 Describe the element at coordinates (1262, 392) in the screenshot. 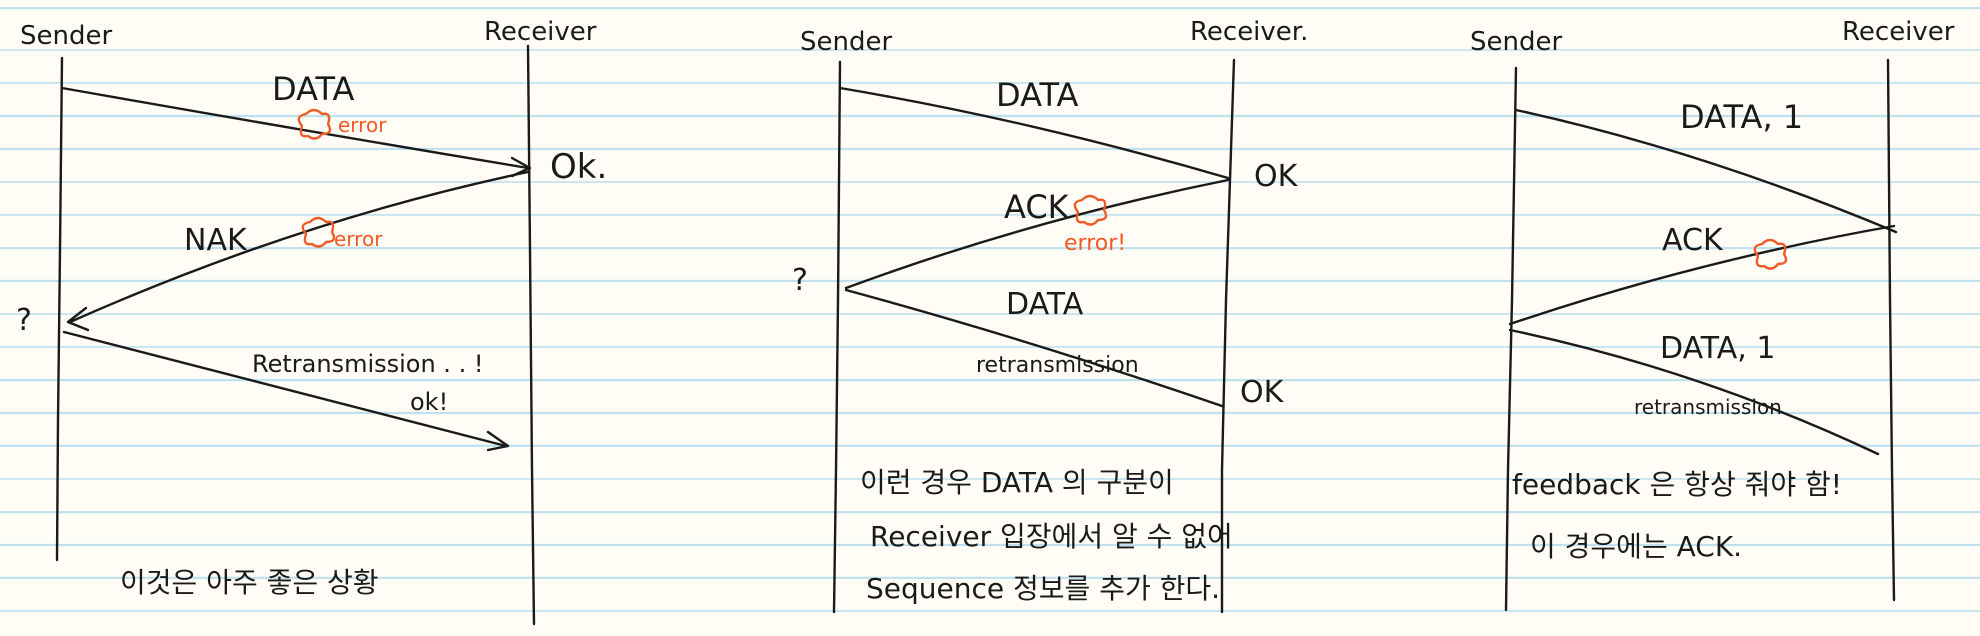

I see `panel2-ok2-label: OK` at that location.